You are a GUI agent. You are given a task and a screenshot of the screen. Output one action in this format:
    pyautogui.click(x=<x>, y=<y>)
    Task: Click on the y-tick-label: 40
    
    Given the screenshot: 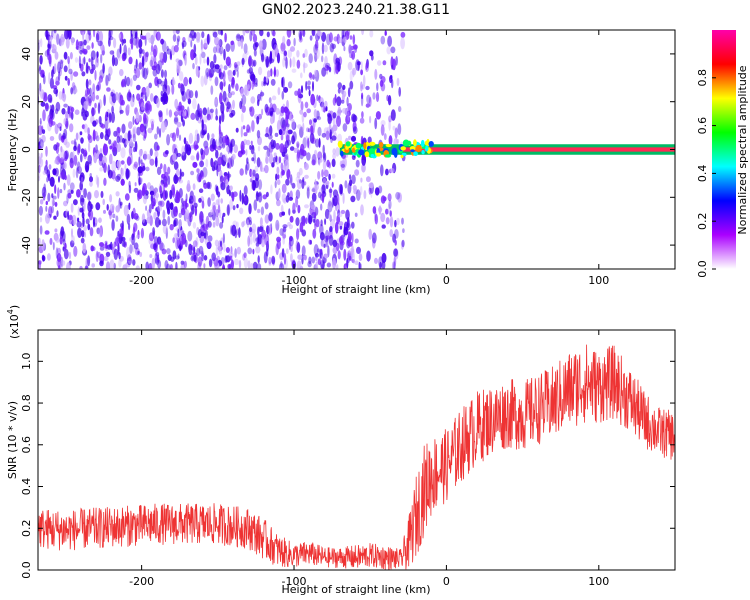 What is the action you would take?
    pyautogui.click(x=26, y=54)
    